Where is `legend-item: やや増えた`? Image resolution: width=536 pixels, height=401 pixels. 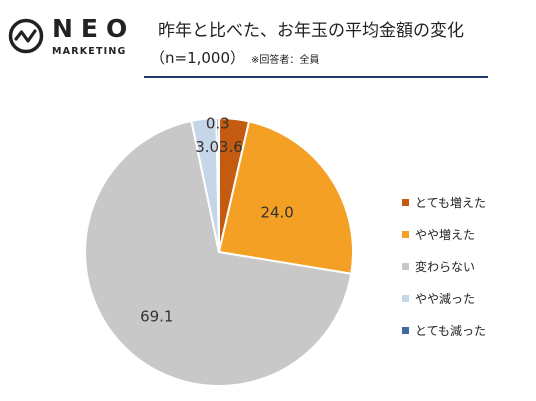
legend-item: やや増えた is located at coordinates (444, 234).